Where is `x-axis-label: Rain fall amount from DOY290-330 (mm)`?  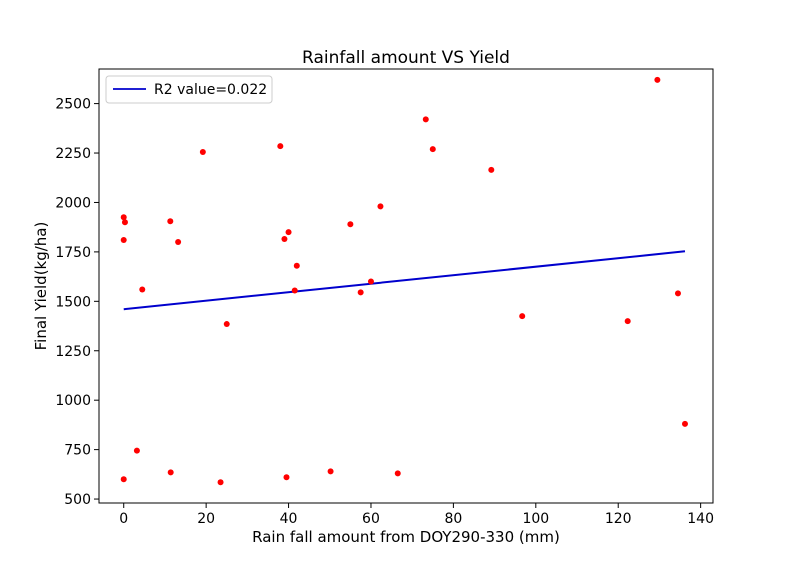
x-axis-label: Rain fall amount from DOY290-330 (mm) is located at coordinates (406, 537).